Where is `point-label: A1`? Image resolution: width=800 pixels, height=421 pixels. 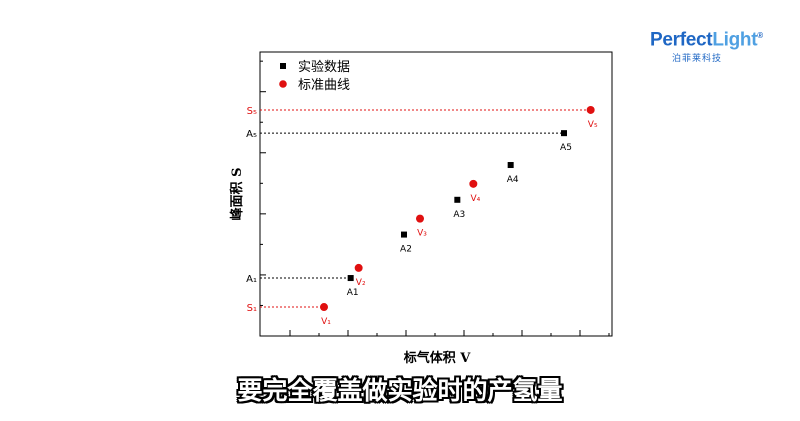 point-label: A1 is located at coordinates (353, 293).